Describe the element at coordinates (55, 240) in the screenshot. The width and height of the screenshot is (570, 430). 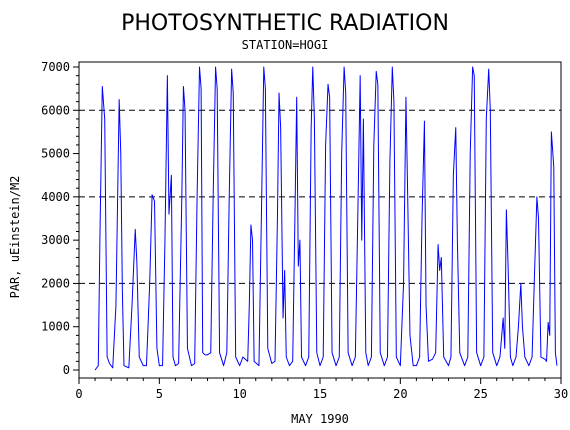
I see `y-tick-label: 3000` at that location.